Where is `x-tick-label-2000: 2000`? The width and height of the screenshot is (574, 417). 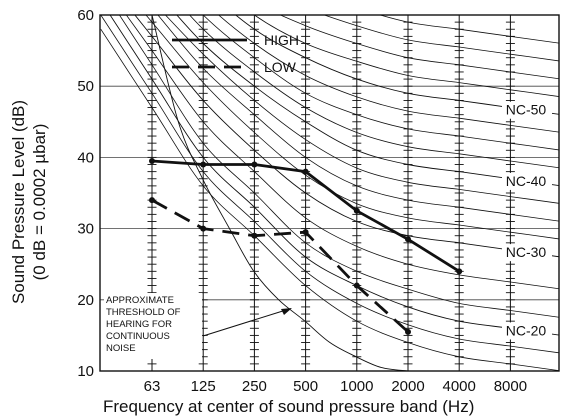 x-tick-label-2000: 2000 is located at coordinates (407, 386).